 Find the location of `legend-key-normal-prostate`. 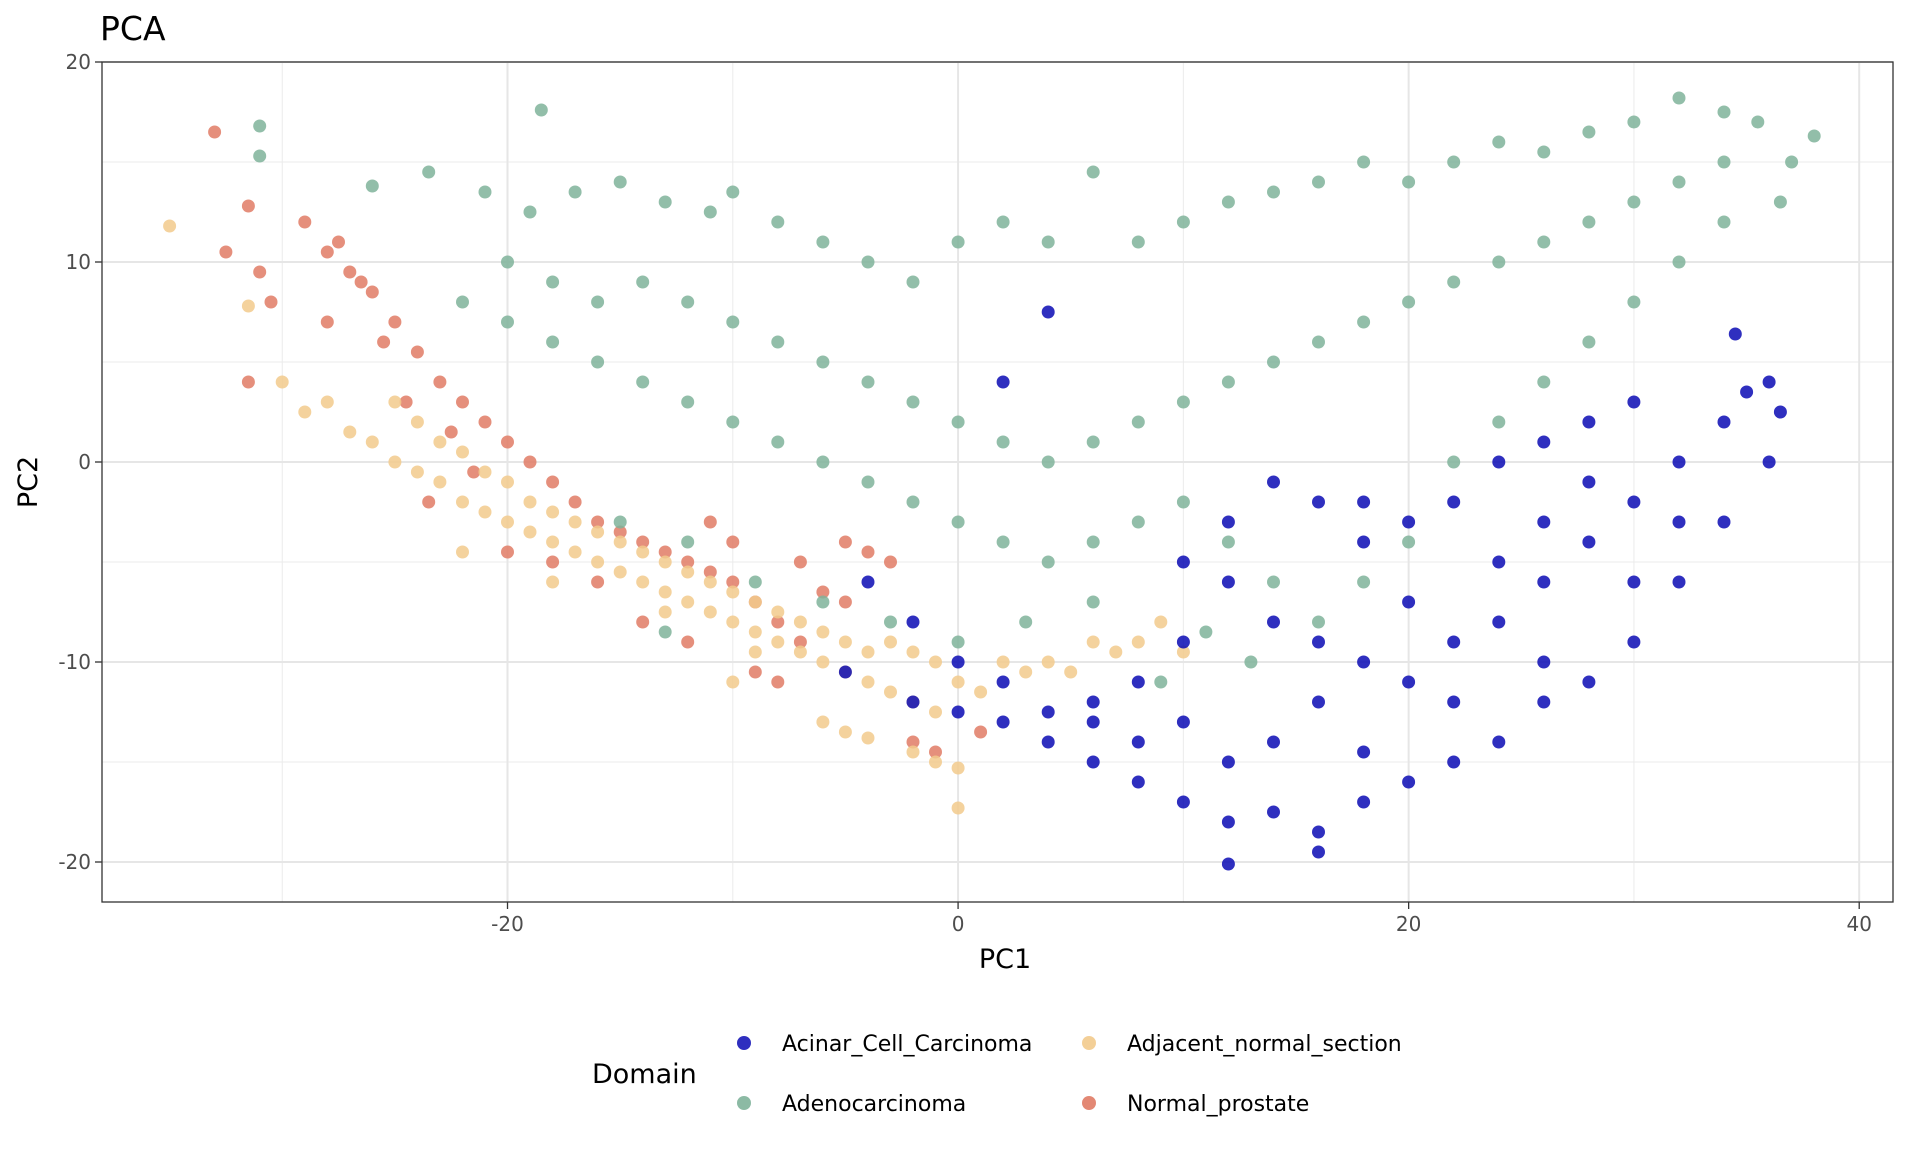

legend-key-normal-prostate is located at coordinates (1089, 1103).